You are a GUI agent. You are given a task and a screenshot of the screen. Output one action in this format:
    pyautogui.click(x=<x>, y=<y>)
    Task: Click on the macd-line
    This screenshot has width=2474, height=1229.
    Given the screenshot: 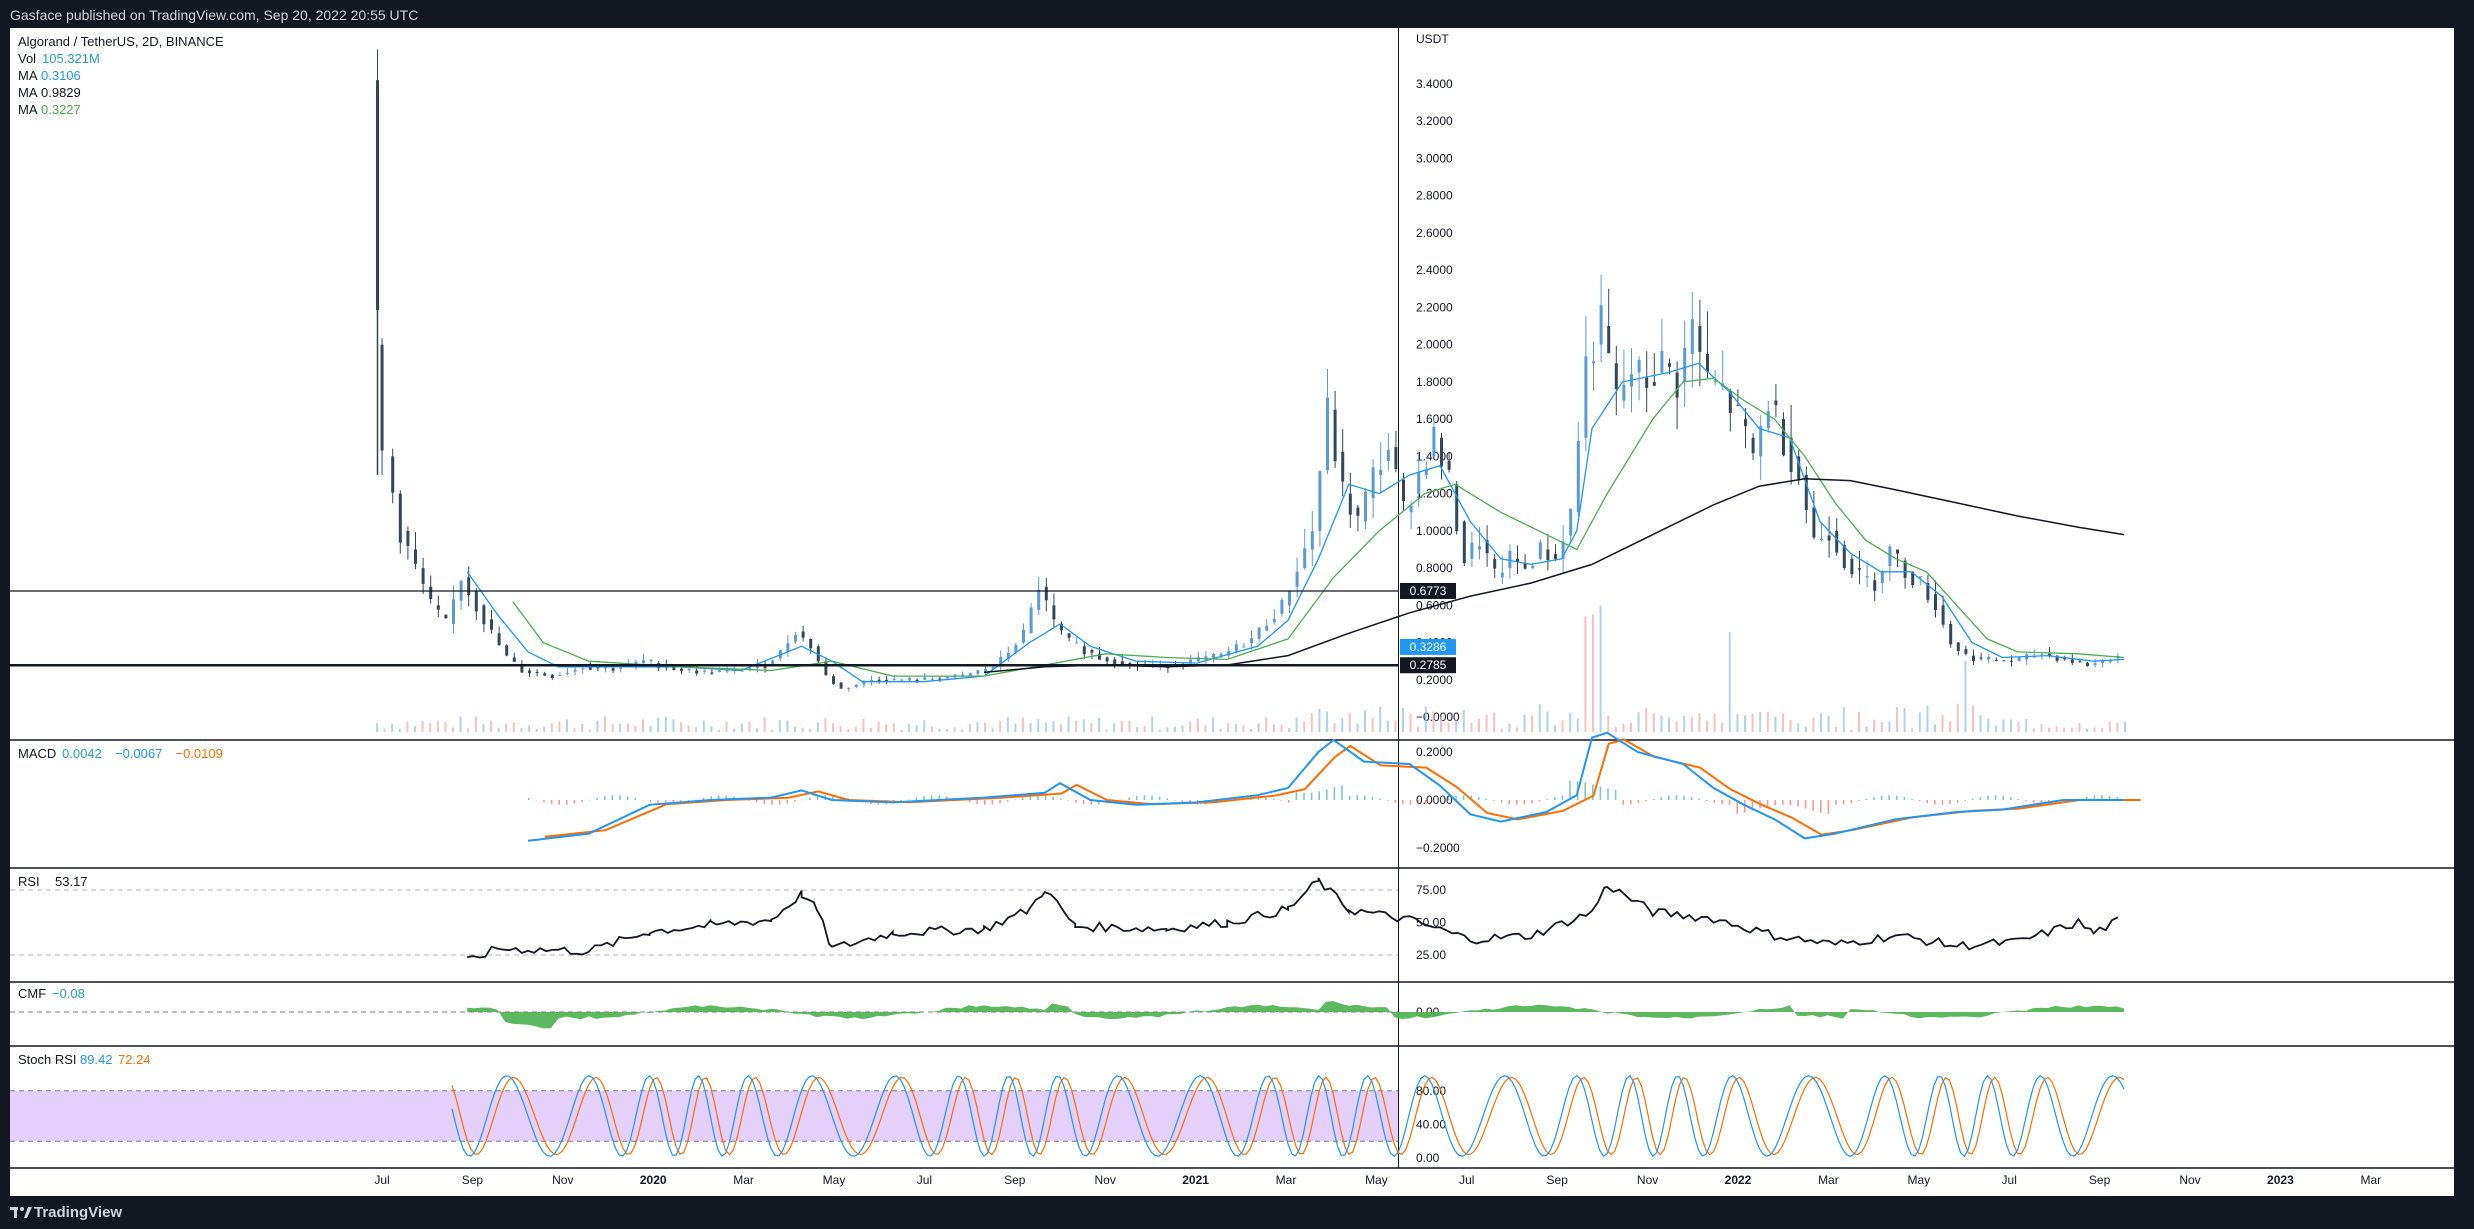 What is the action you would take?
    pyautogui.click(x=1325, y=786)
    